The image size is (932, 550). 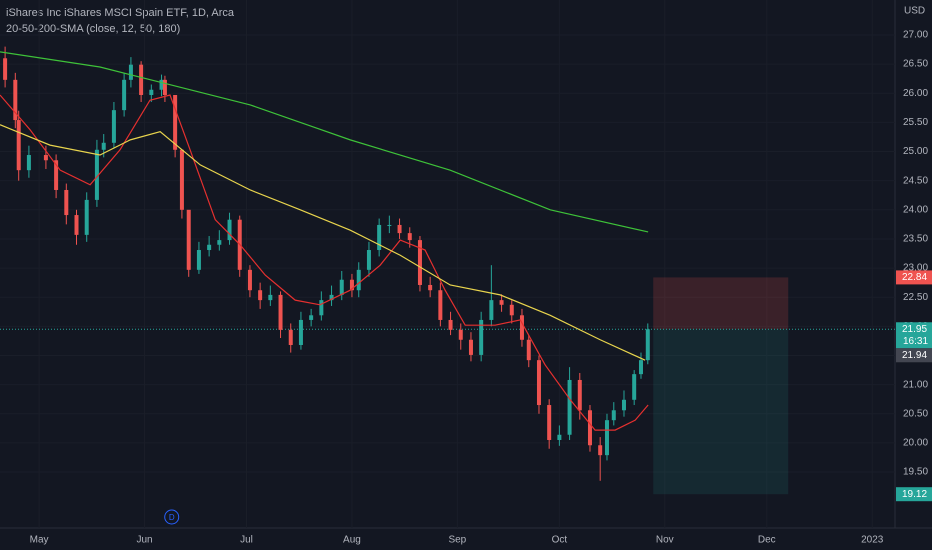 I want to click on x-tick-label: May, so click(x=39, y=540).